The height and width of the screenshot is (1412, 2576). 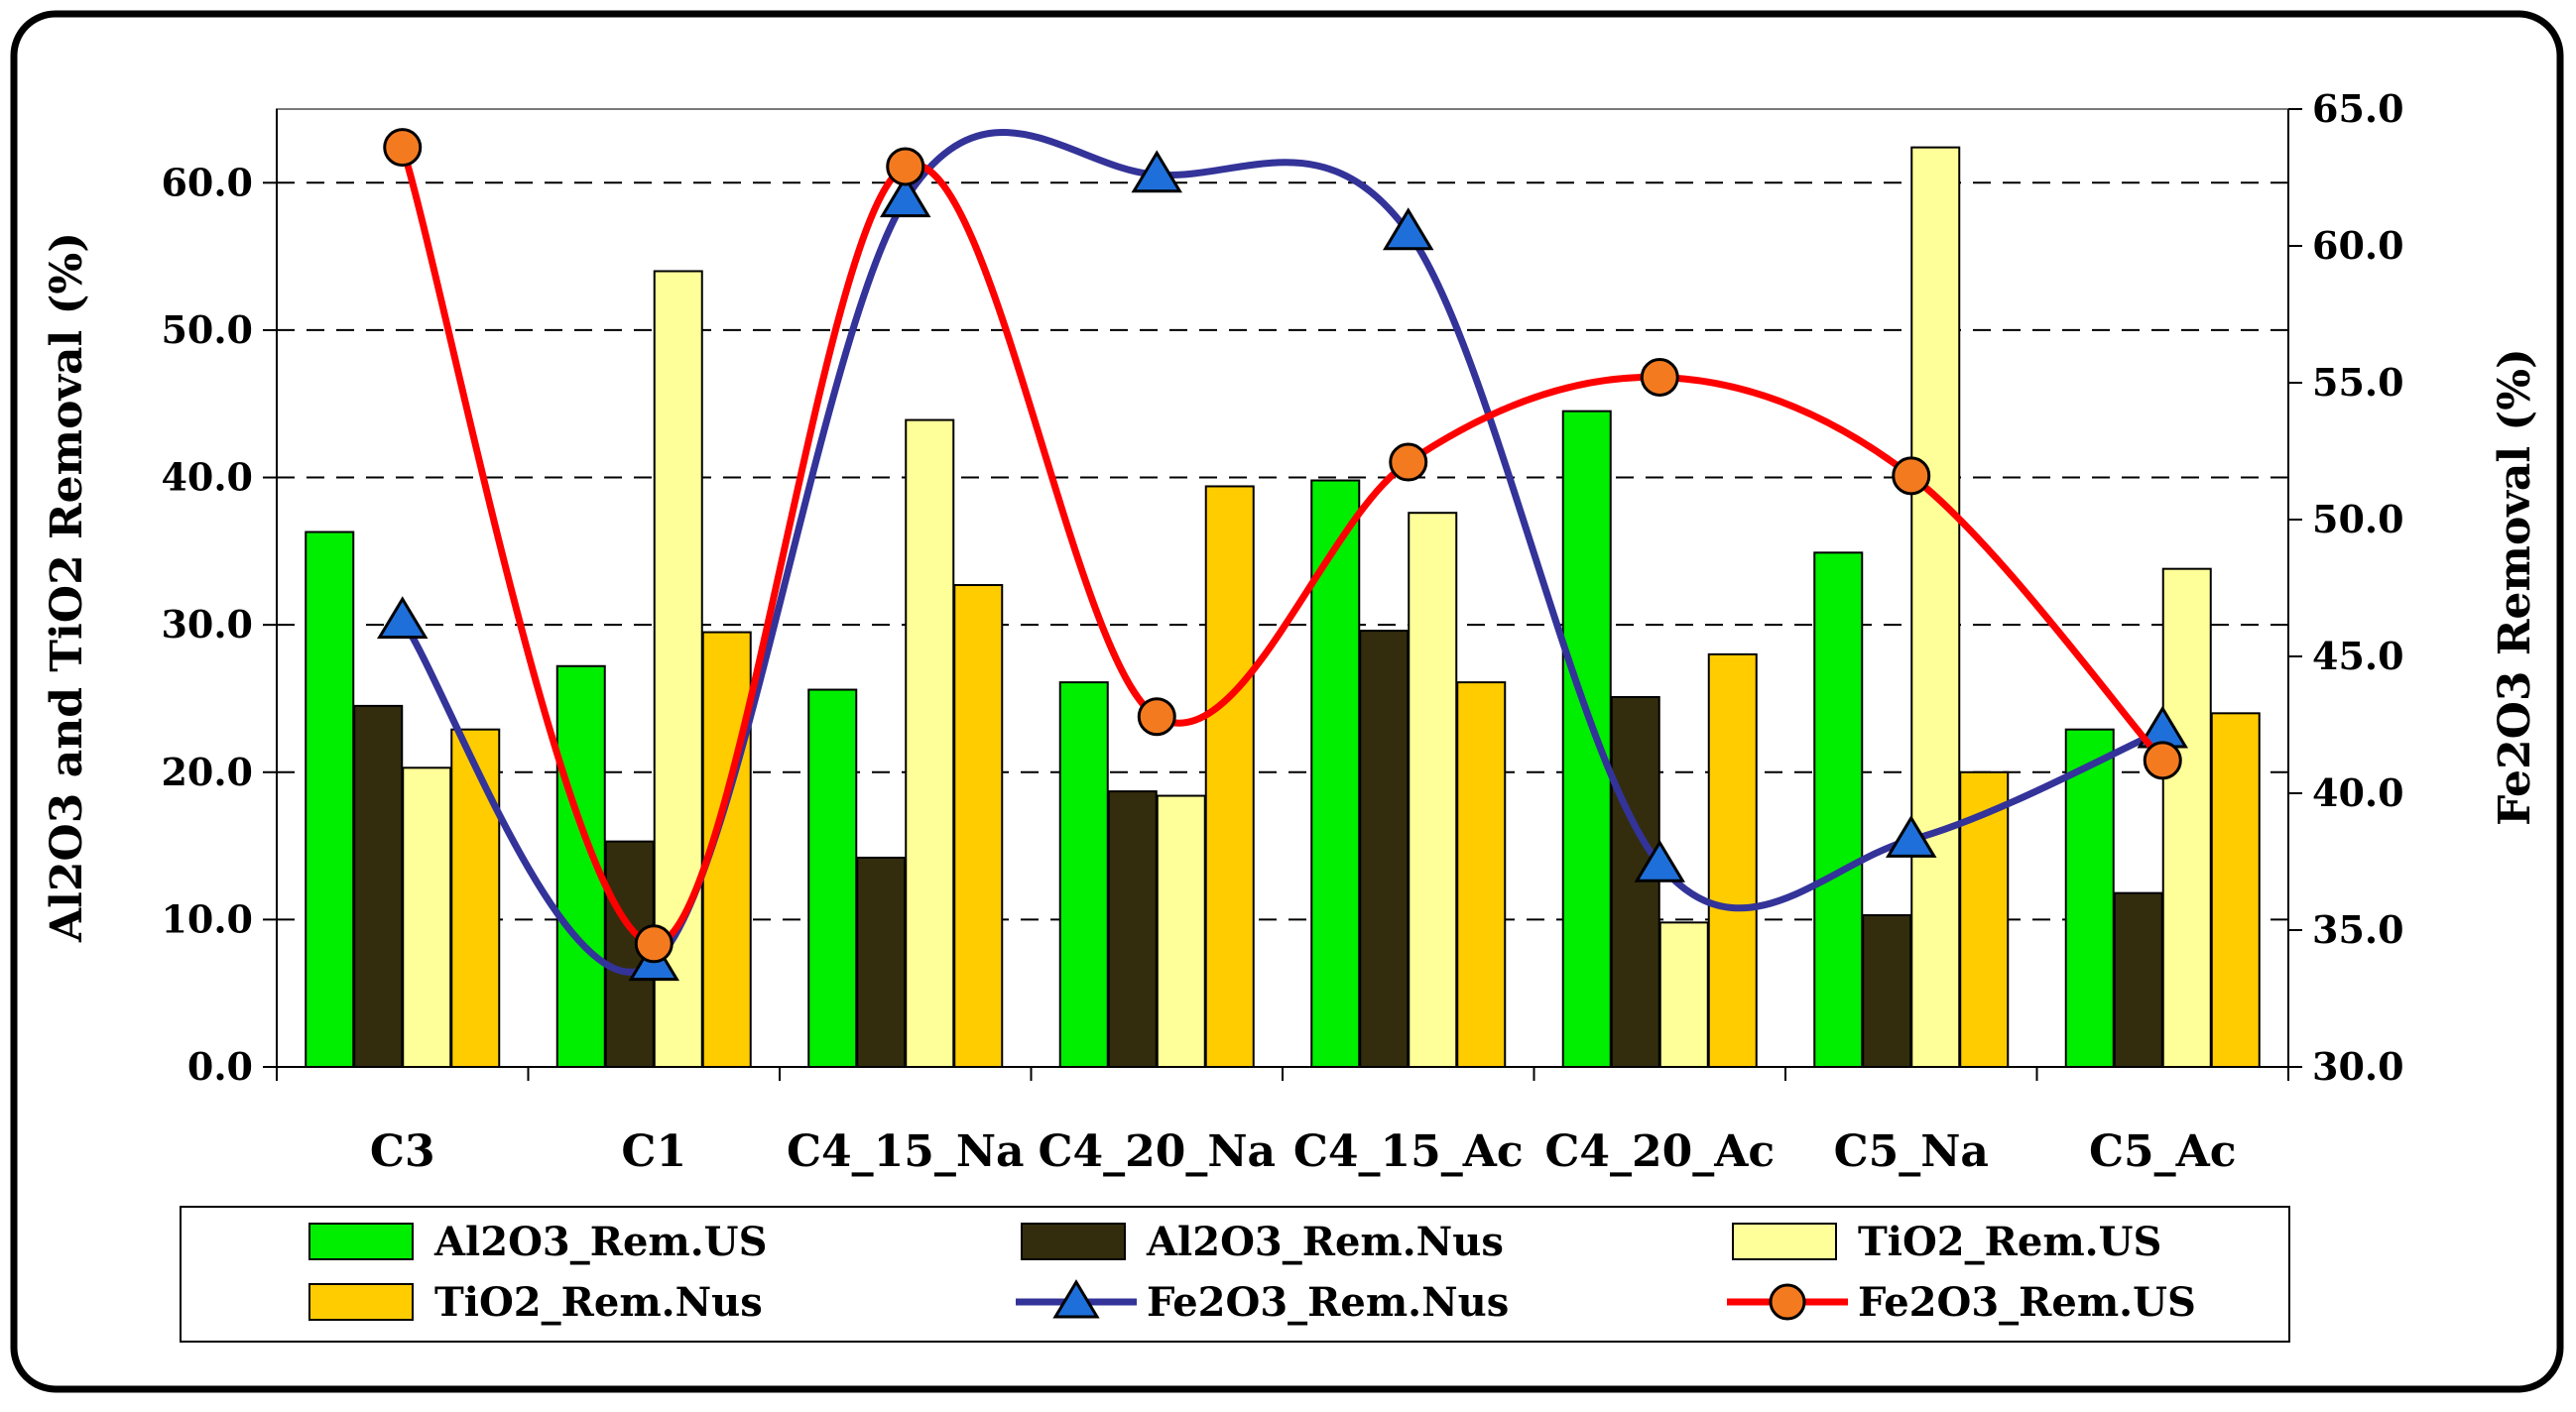 I want to click on left-tick-label: 40.0, so click(x=207, y=478).